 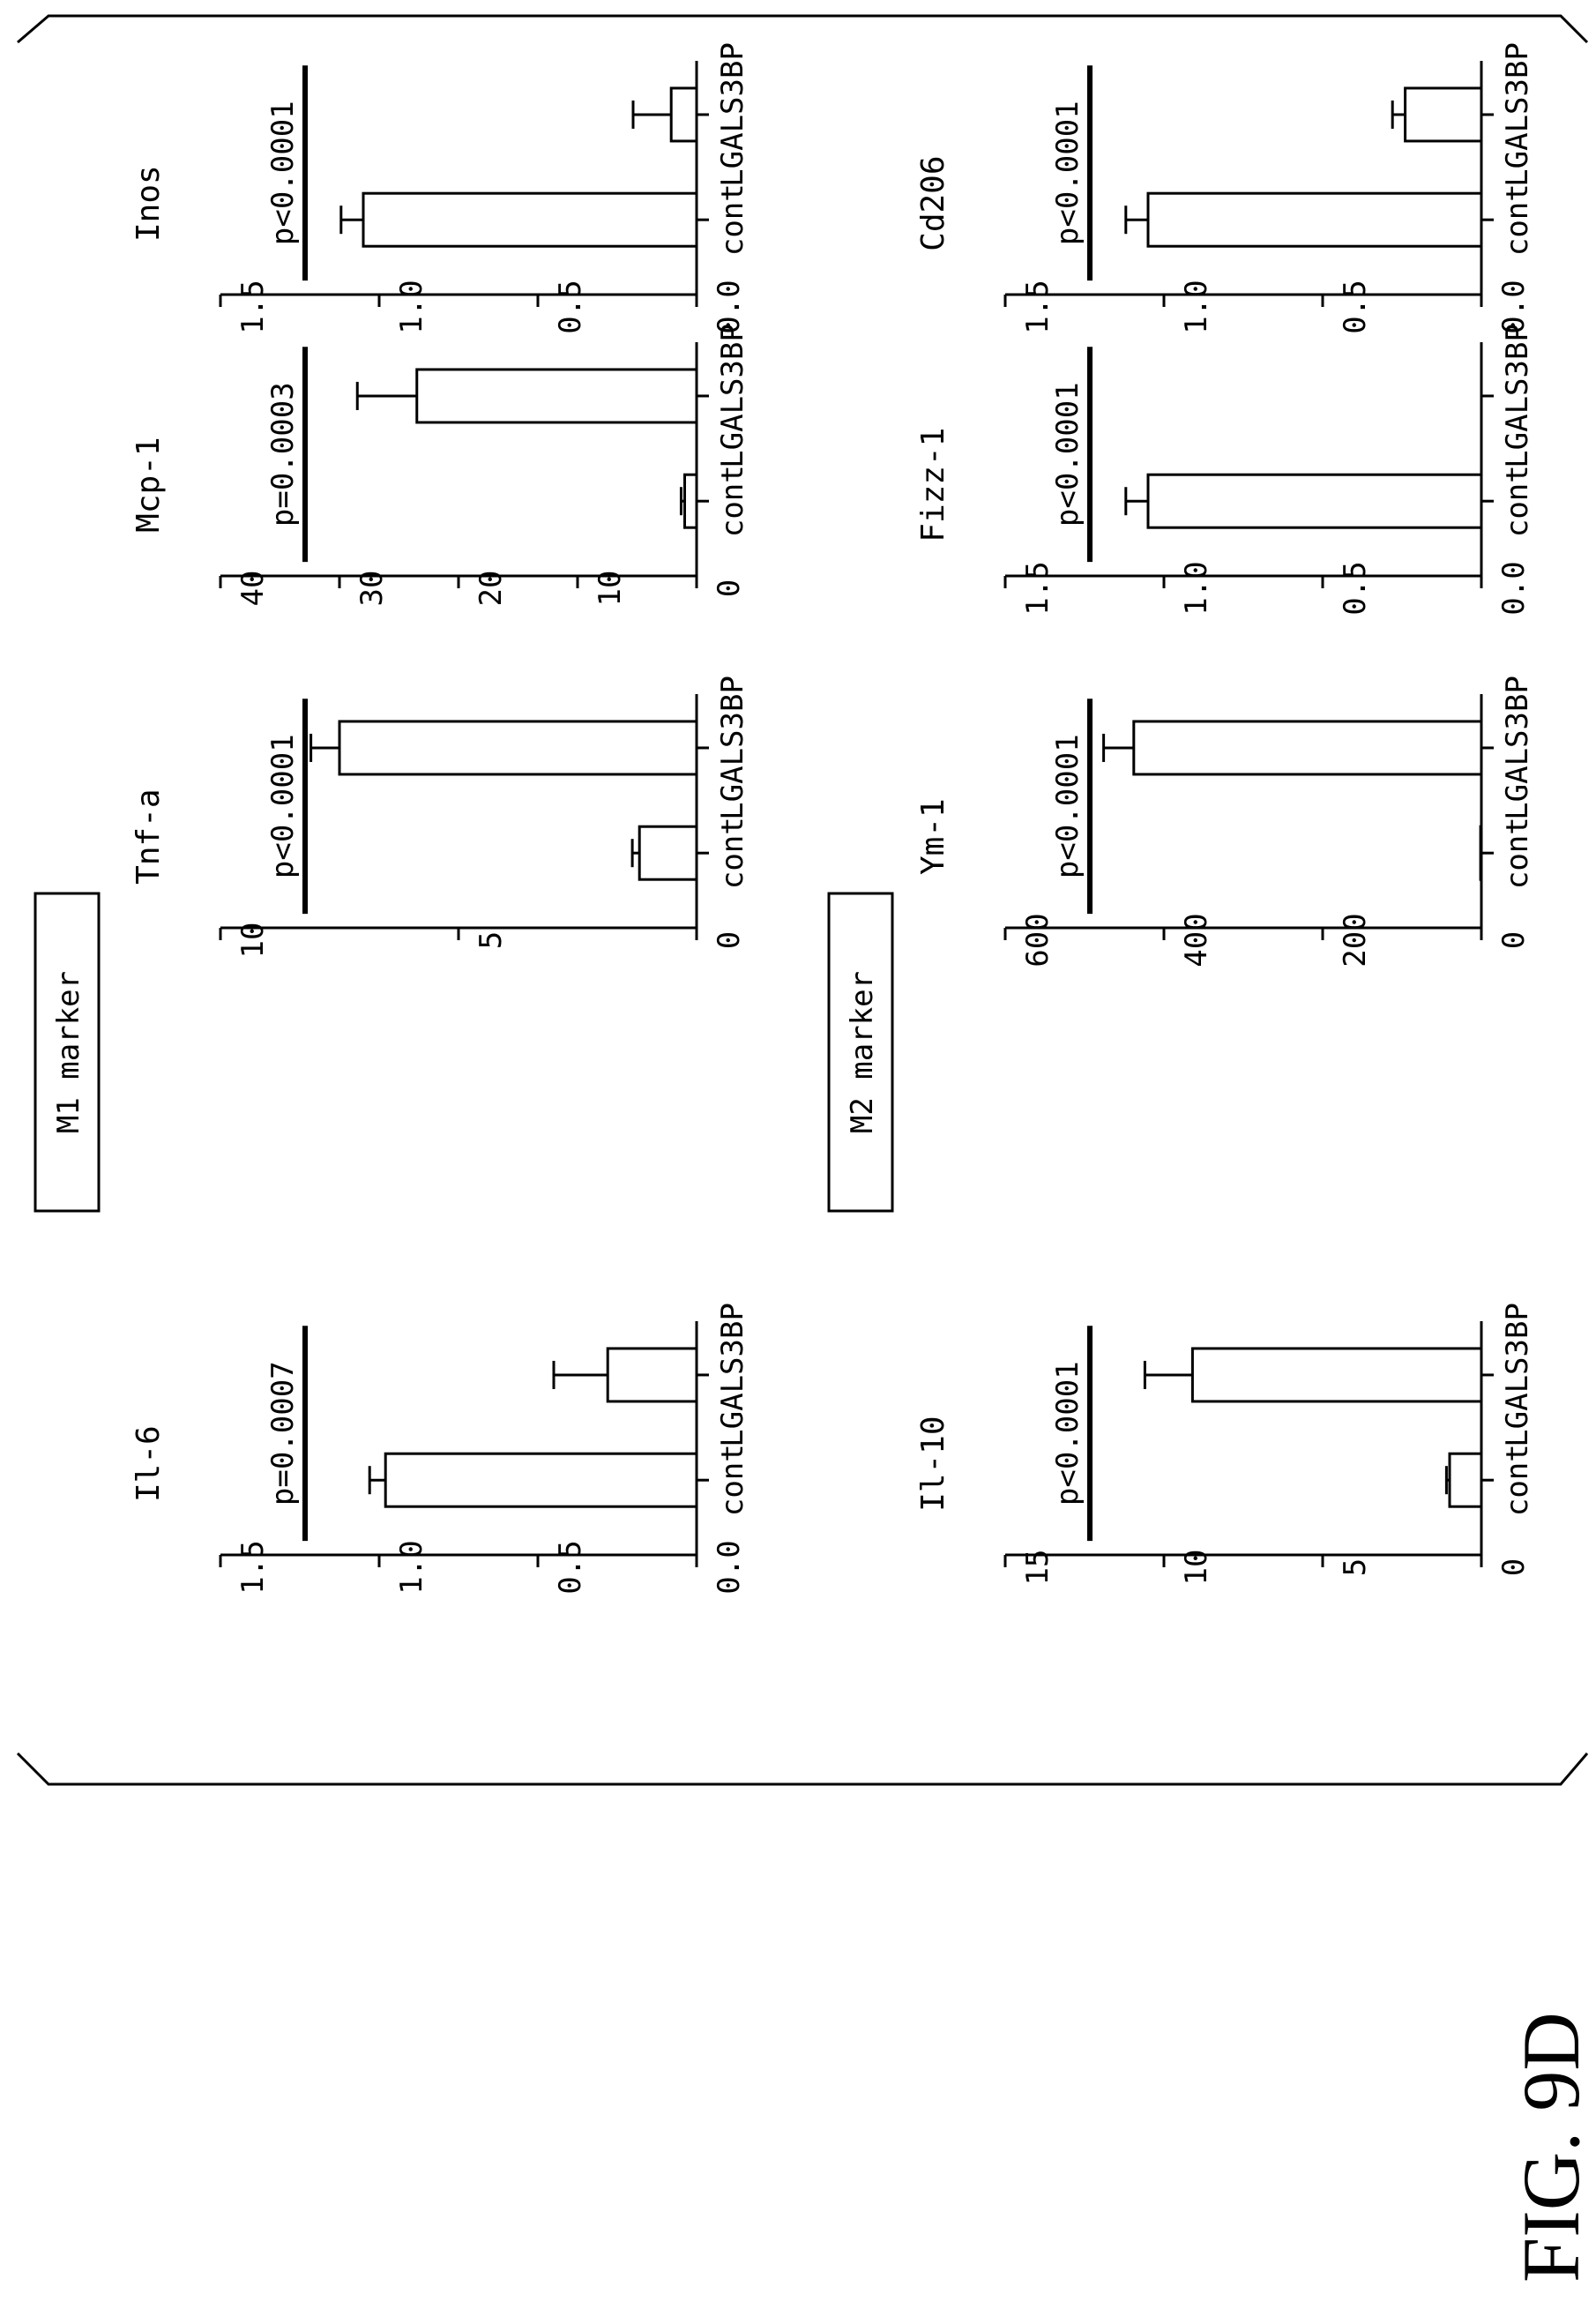 What do you see at coordinates (283, 1433) in the screenshot?
I see `p-value-label: p=0.0007` at bounding box center [283, 1433].